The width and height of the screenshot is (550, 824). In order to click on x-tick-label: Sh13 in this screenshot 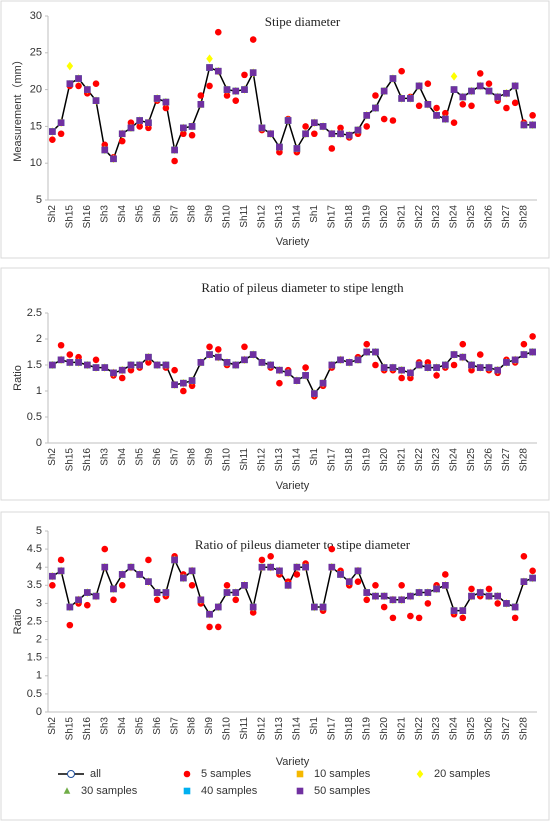, I will do `click(279, 217)`.